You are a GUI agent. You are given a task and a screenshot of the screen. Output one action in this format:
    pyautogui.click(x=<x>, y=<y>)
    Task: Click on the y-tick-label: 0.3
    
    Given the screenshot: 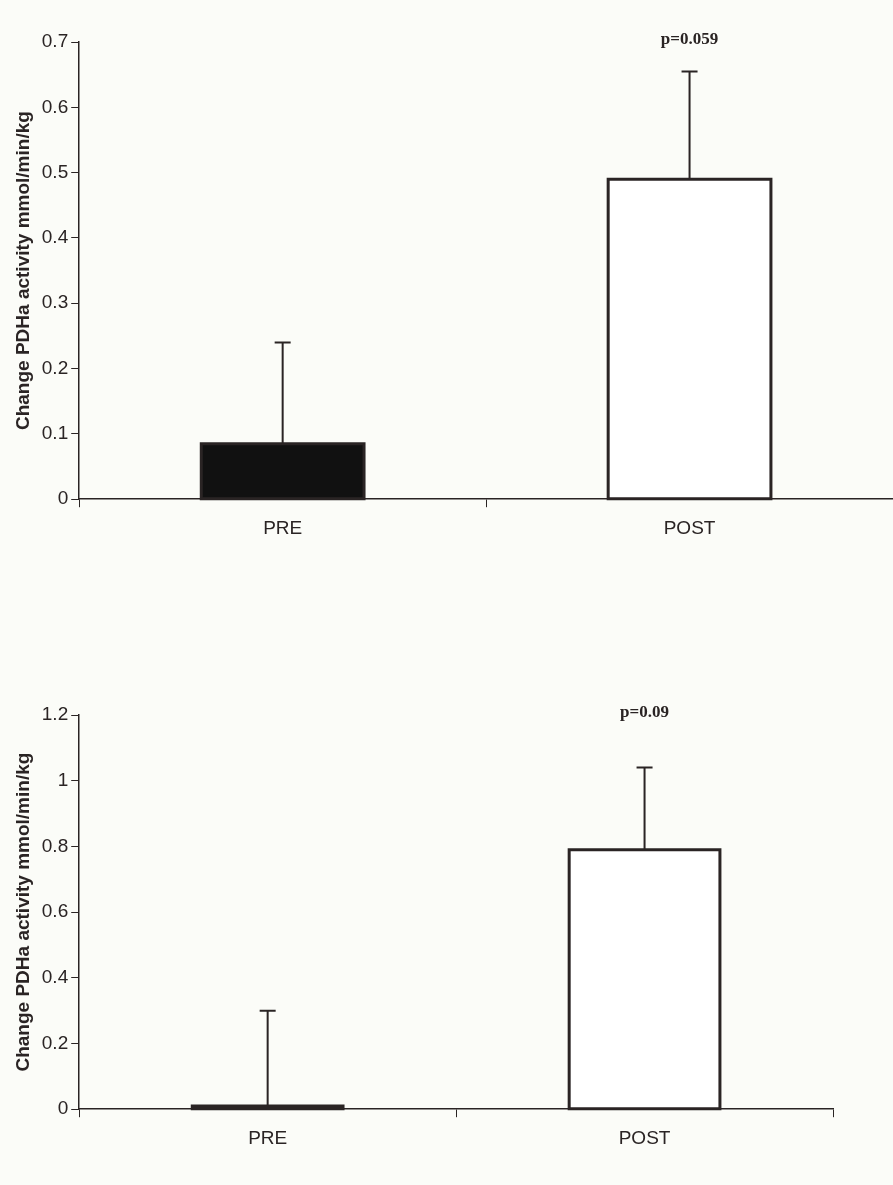 What is the action you would take?
    pyautogui.click(x=55, y=302)
    